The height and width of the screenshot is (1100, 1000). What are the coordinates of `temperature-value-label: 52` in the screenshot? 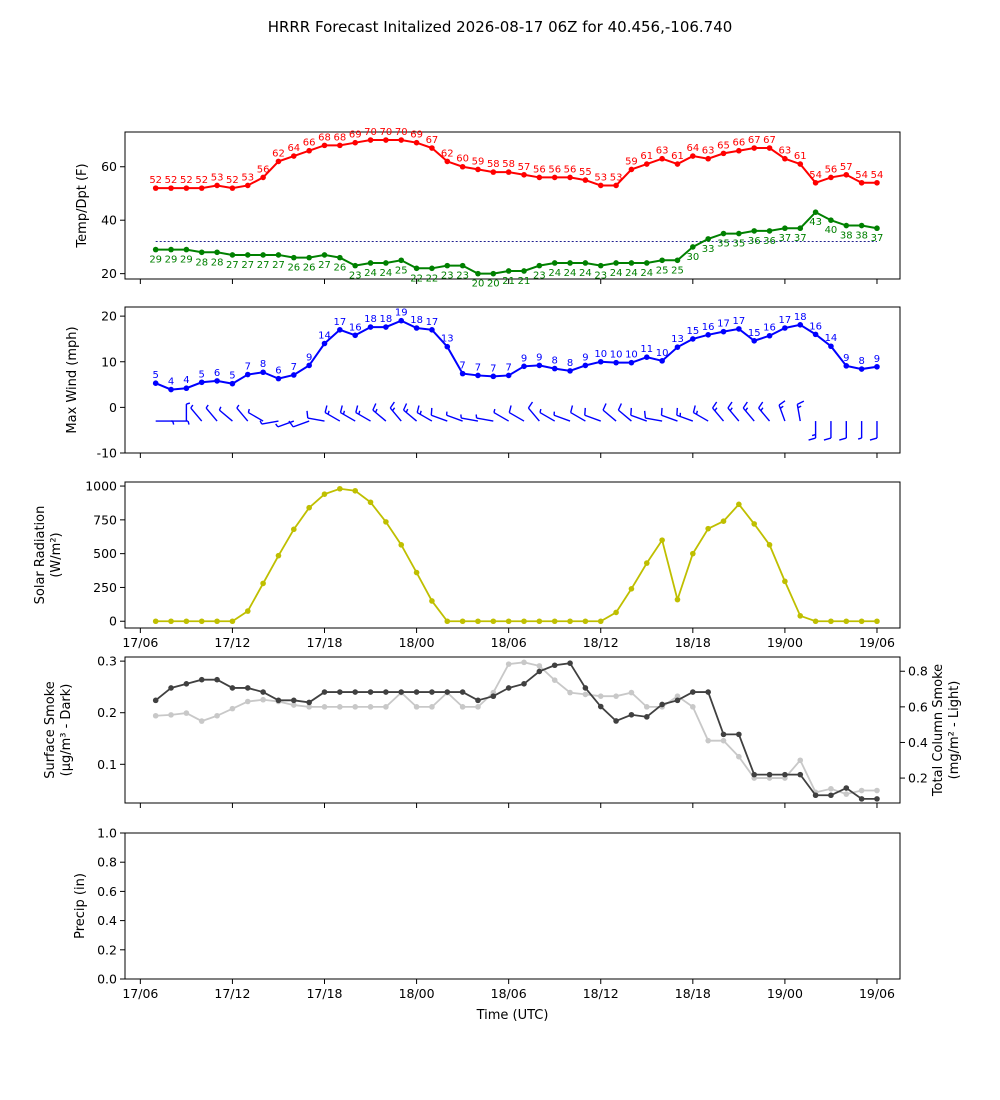 It's located at (155, 180).